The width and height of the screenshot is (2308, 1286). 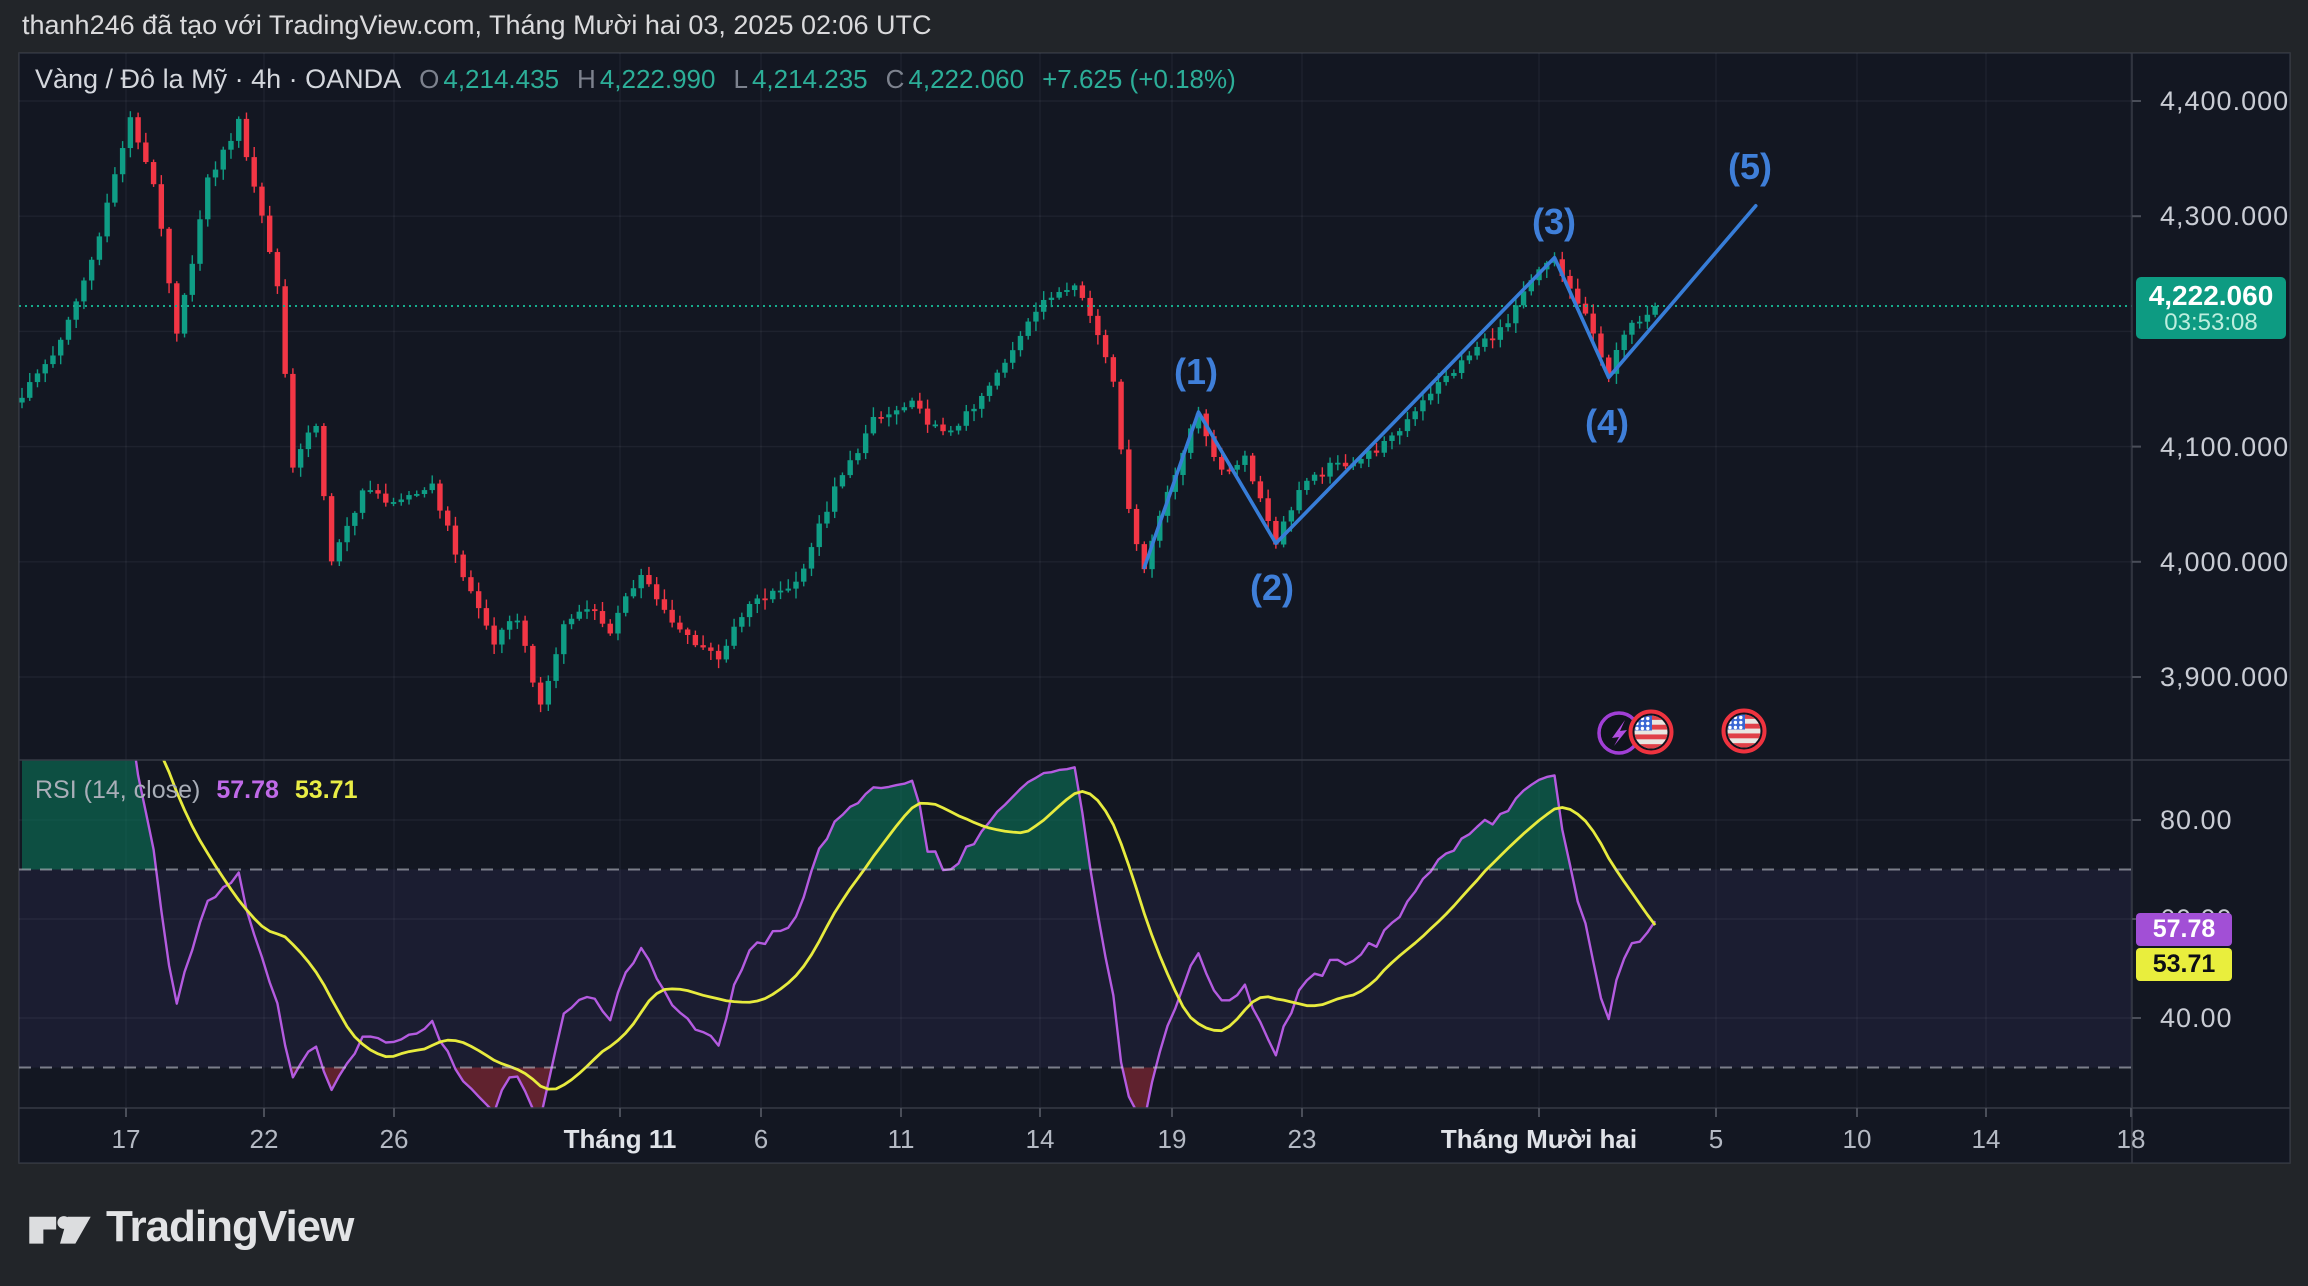 What do you see at coordinates (646, 79) in the screenshot?
I see `ohlc-high: H 4,222.990` at bounding box center [646, 79].